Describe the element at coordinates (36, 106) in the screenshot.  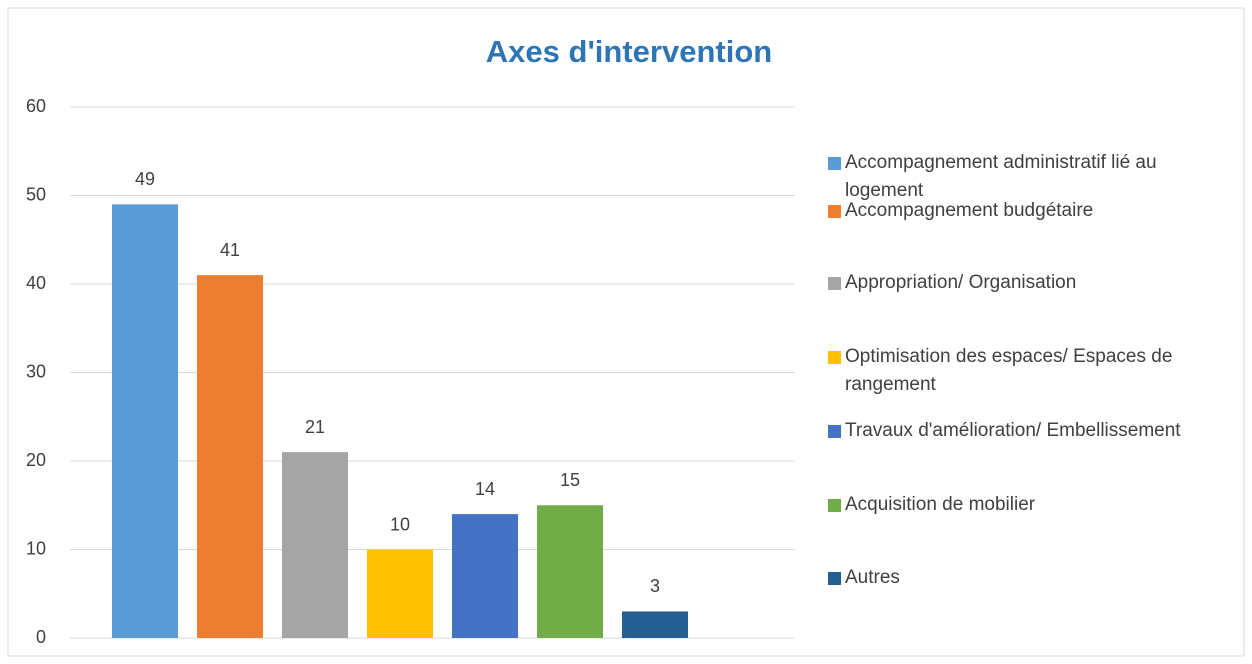
I see `y-tick-label: 60` at that location.